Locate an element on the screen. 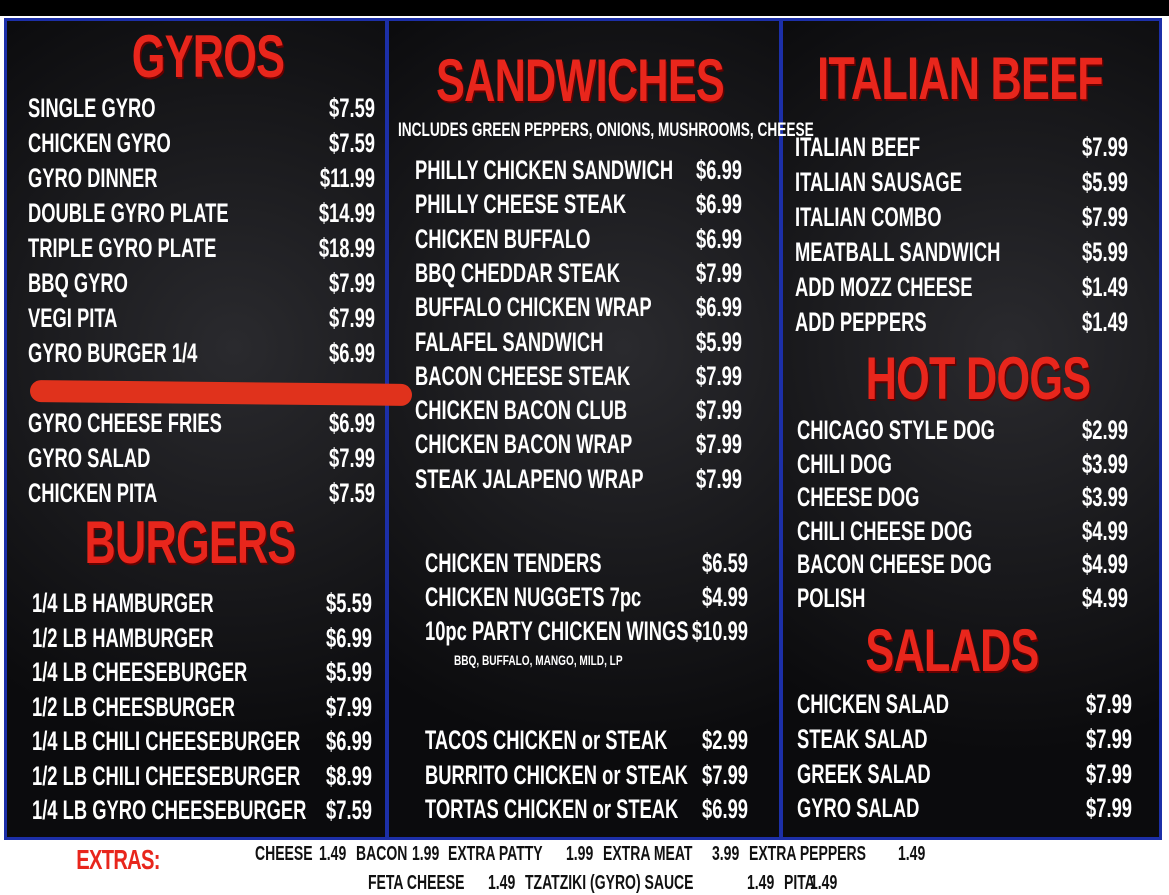 This screenshot has height=895, width=1169. item-name: PHILLY CHICKEN SANDWICH is located at coordinates (544, 170).